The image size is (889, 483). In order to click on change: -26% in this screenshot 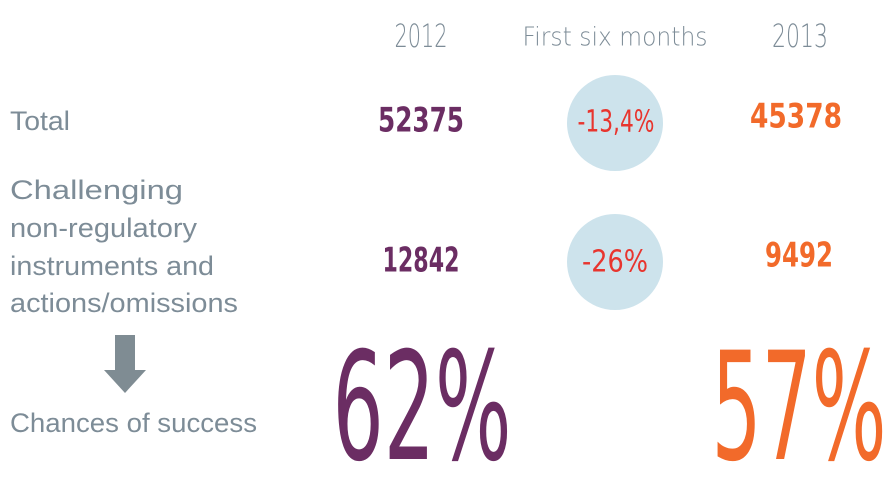, I will do `click(615, 262)`.